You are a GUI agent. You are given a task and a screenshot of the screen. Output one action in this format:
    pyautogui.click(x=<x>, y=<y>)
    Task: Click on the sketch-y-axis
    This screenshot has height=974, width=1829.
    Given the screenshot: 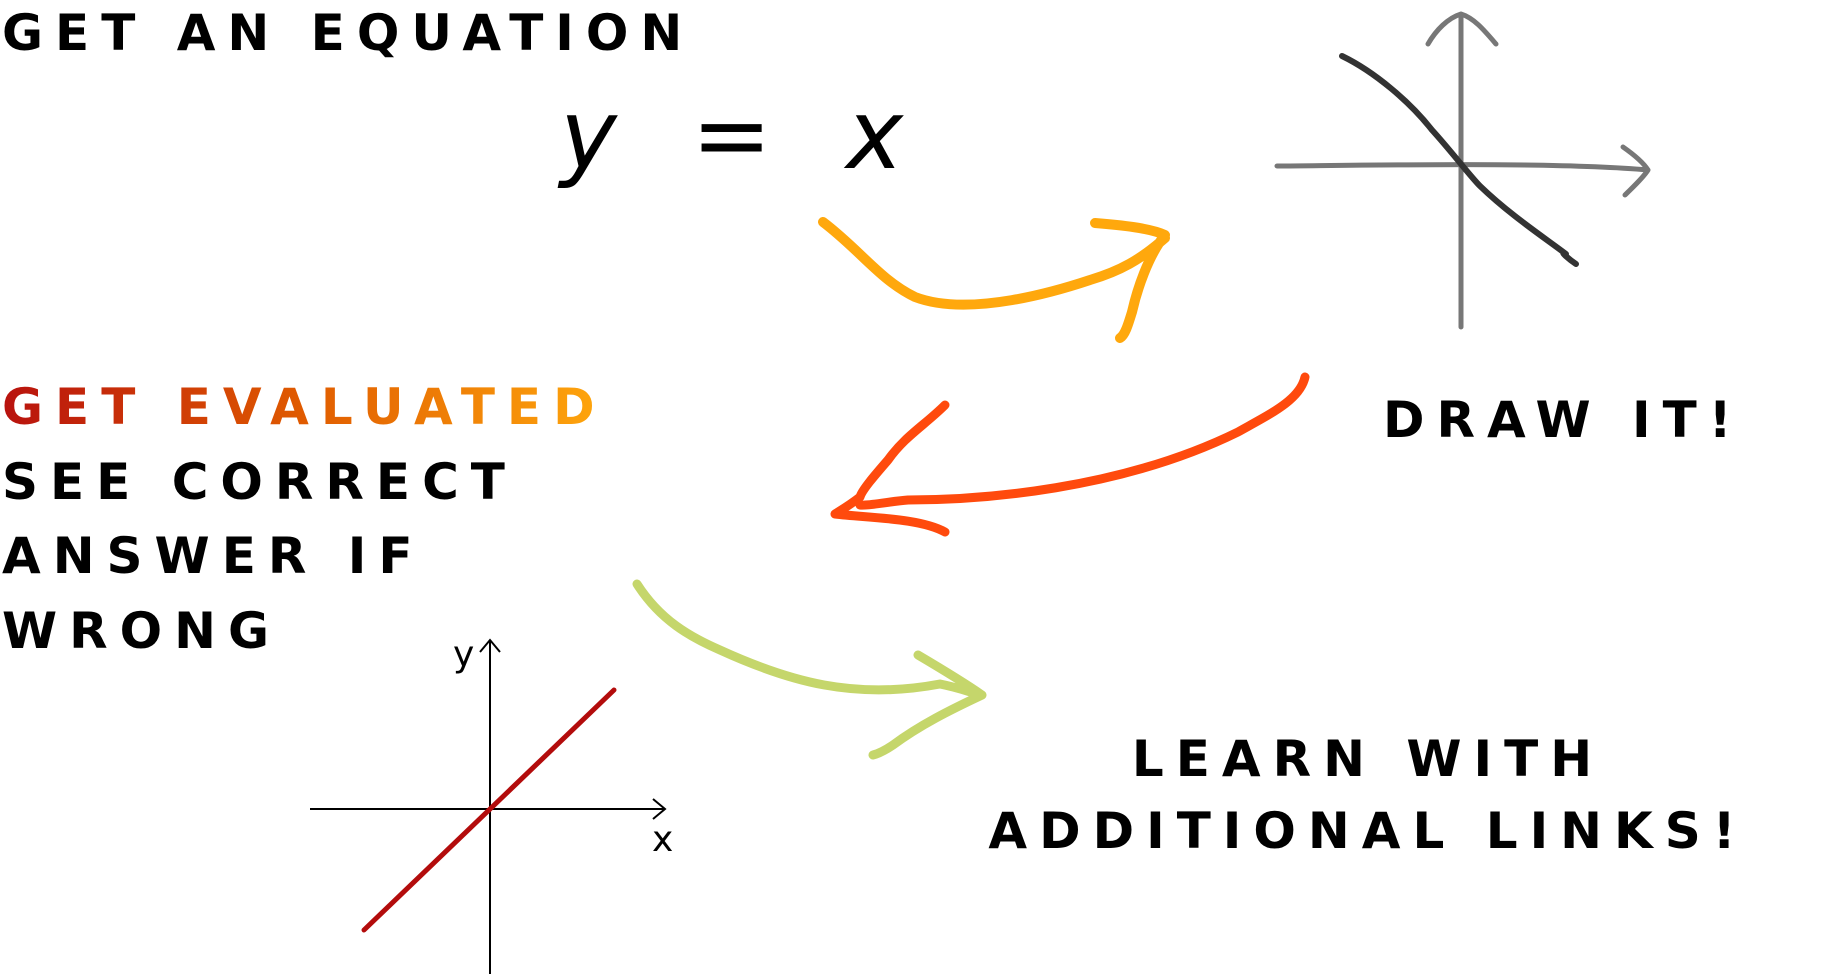 What is the action you would take?
    pyautogui.click(x=1462, y=170)
    